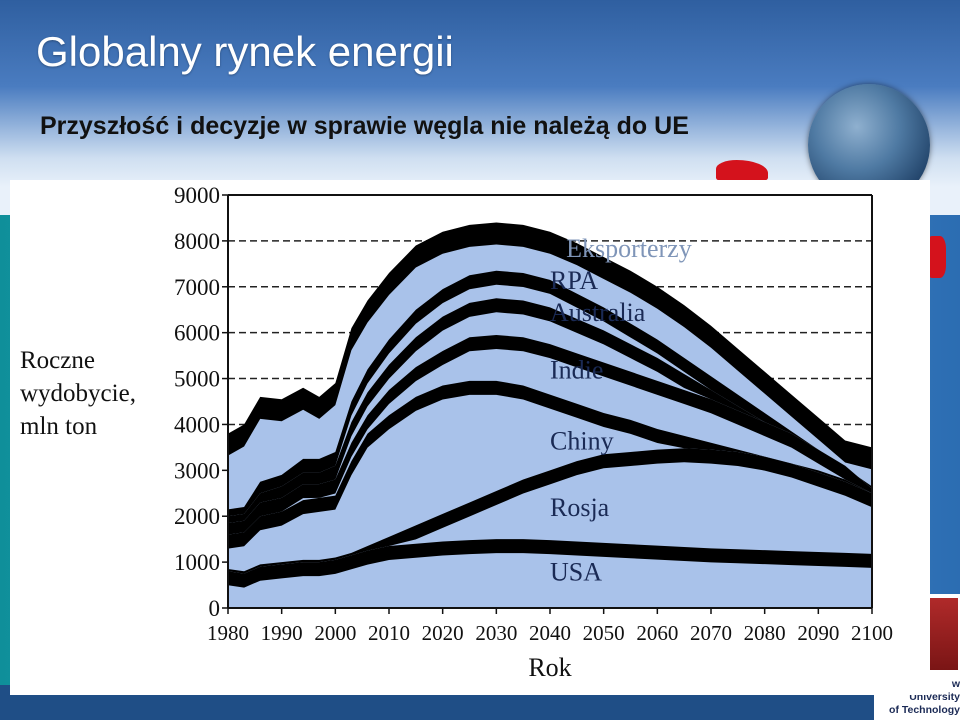 Image resolution: width=960 pixels, height=720 pixels. I want to click on y-tick-label: 0, so click(215, 608).